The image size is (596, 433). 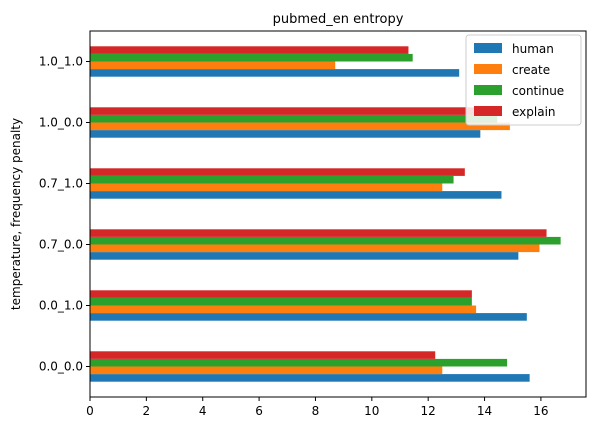 What do you see at coordinates (61, 184) in the screenshot?
I see `y-tick-label: 0.7_1.0` at bounding box center [61, 184].